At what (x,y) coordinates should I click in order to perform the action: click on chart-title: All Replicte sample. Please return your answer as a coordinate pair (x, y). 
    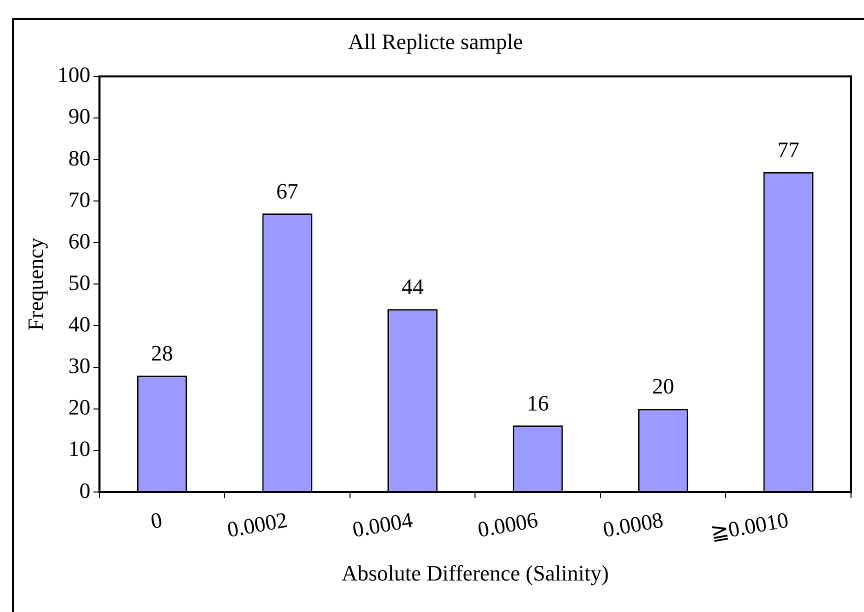
    Looking at the image, I should click on (435, 41).